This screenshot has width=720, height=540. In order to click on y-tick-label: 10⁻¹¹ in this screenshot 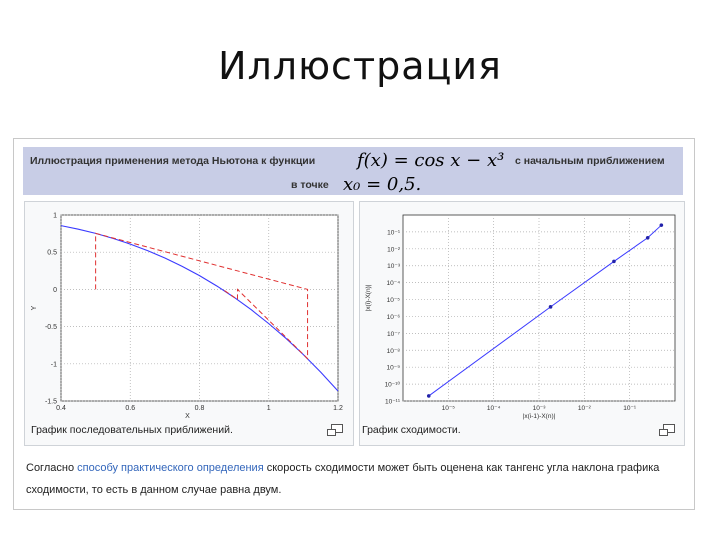, I will do `click(393, 402)`.